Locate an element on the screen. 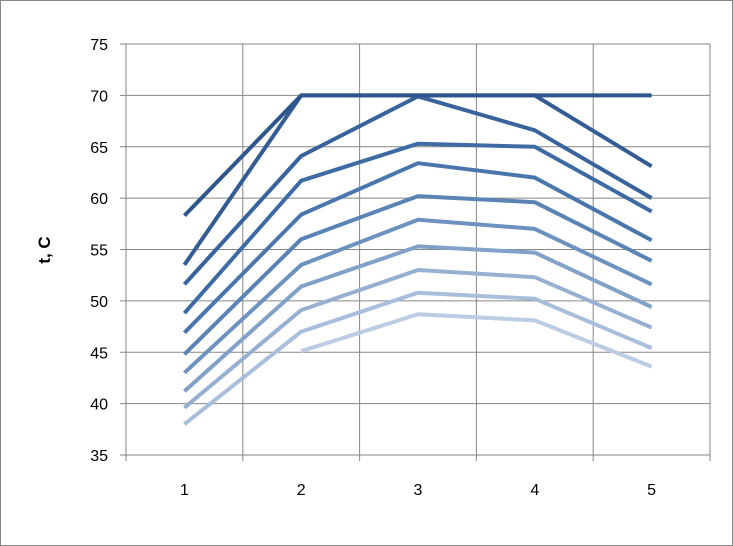  x-tick-labels: 1 2 3 4 5 is located at coordinates (418, 490).